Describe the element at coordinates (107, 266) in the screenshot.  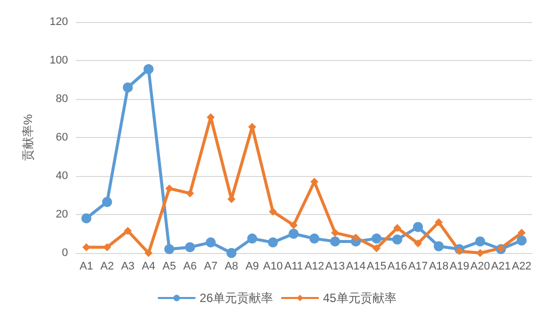
I see `x-tick-label: A2` at that location.